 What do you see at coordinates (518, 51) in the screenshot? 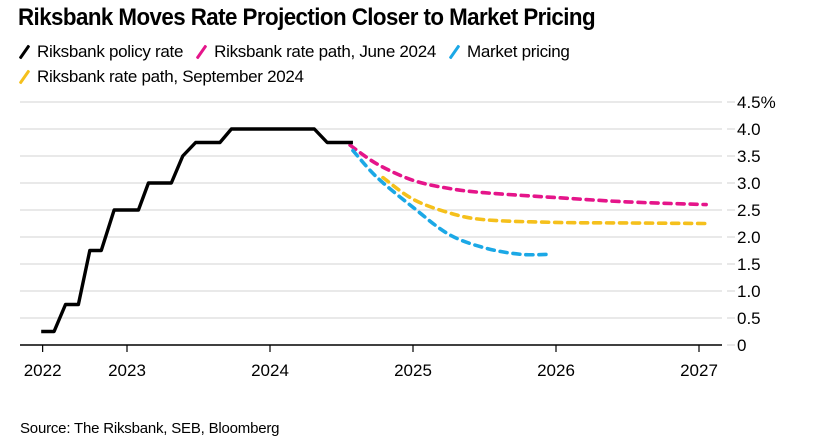
I see `legend-label: Market pricing` at bounding box center [518, 51].